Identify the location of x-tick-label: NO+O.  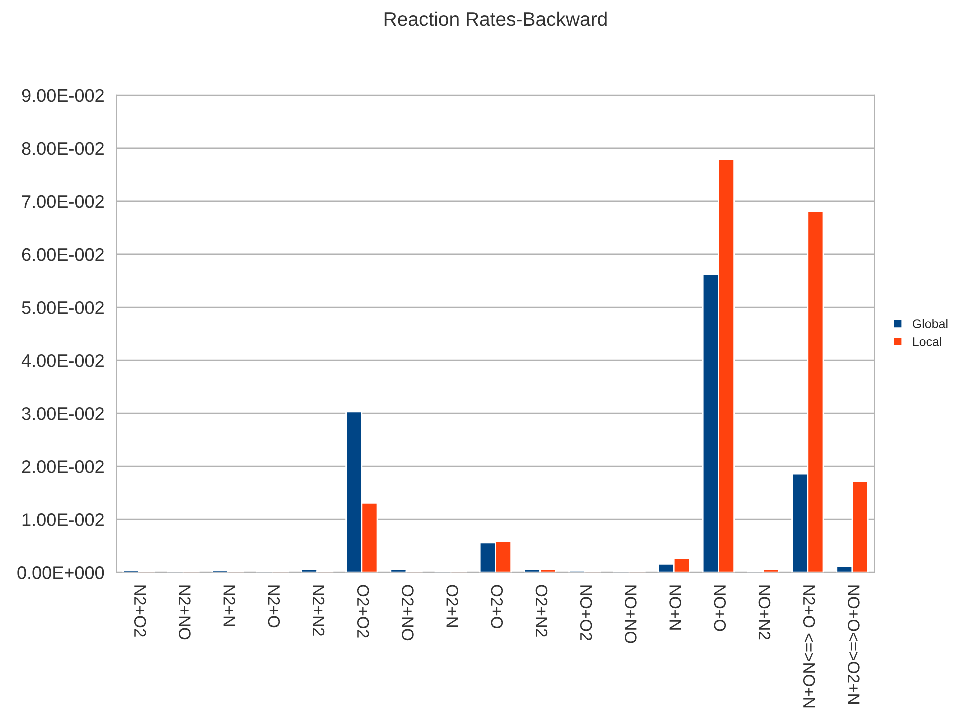
(720, 609).